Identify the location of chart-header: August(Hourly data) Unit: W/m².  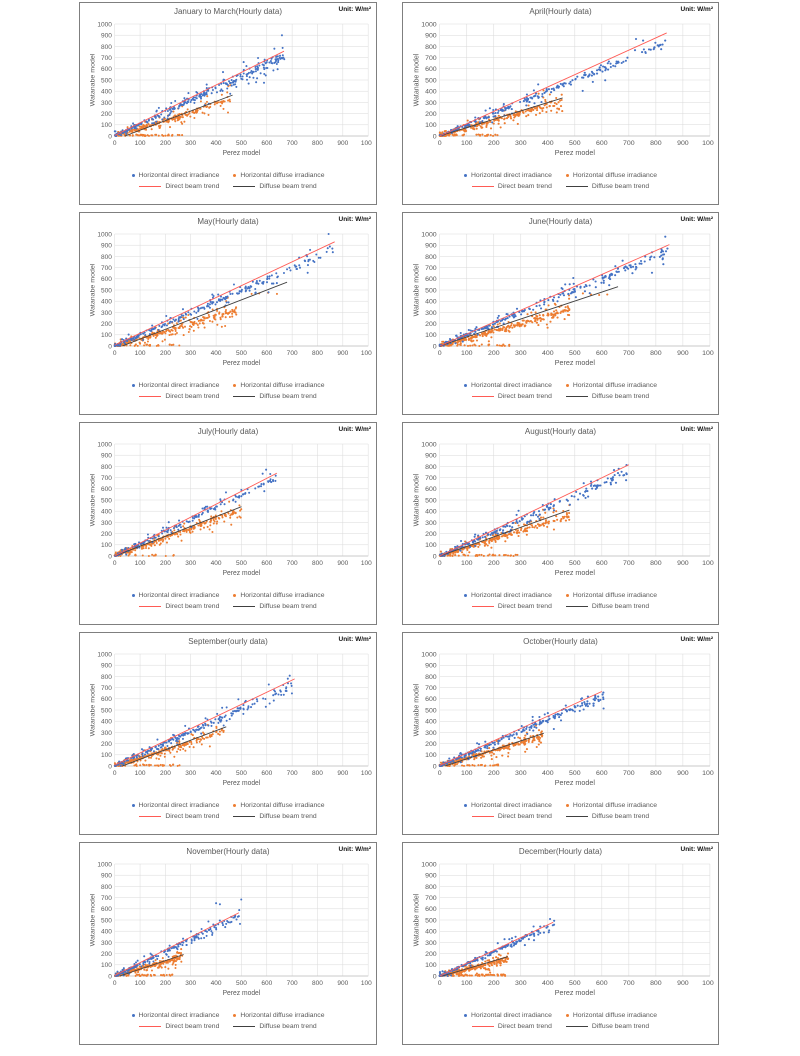
(560, 432).